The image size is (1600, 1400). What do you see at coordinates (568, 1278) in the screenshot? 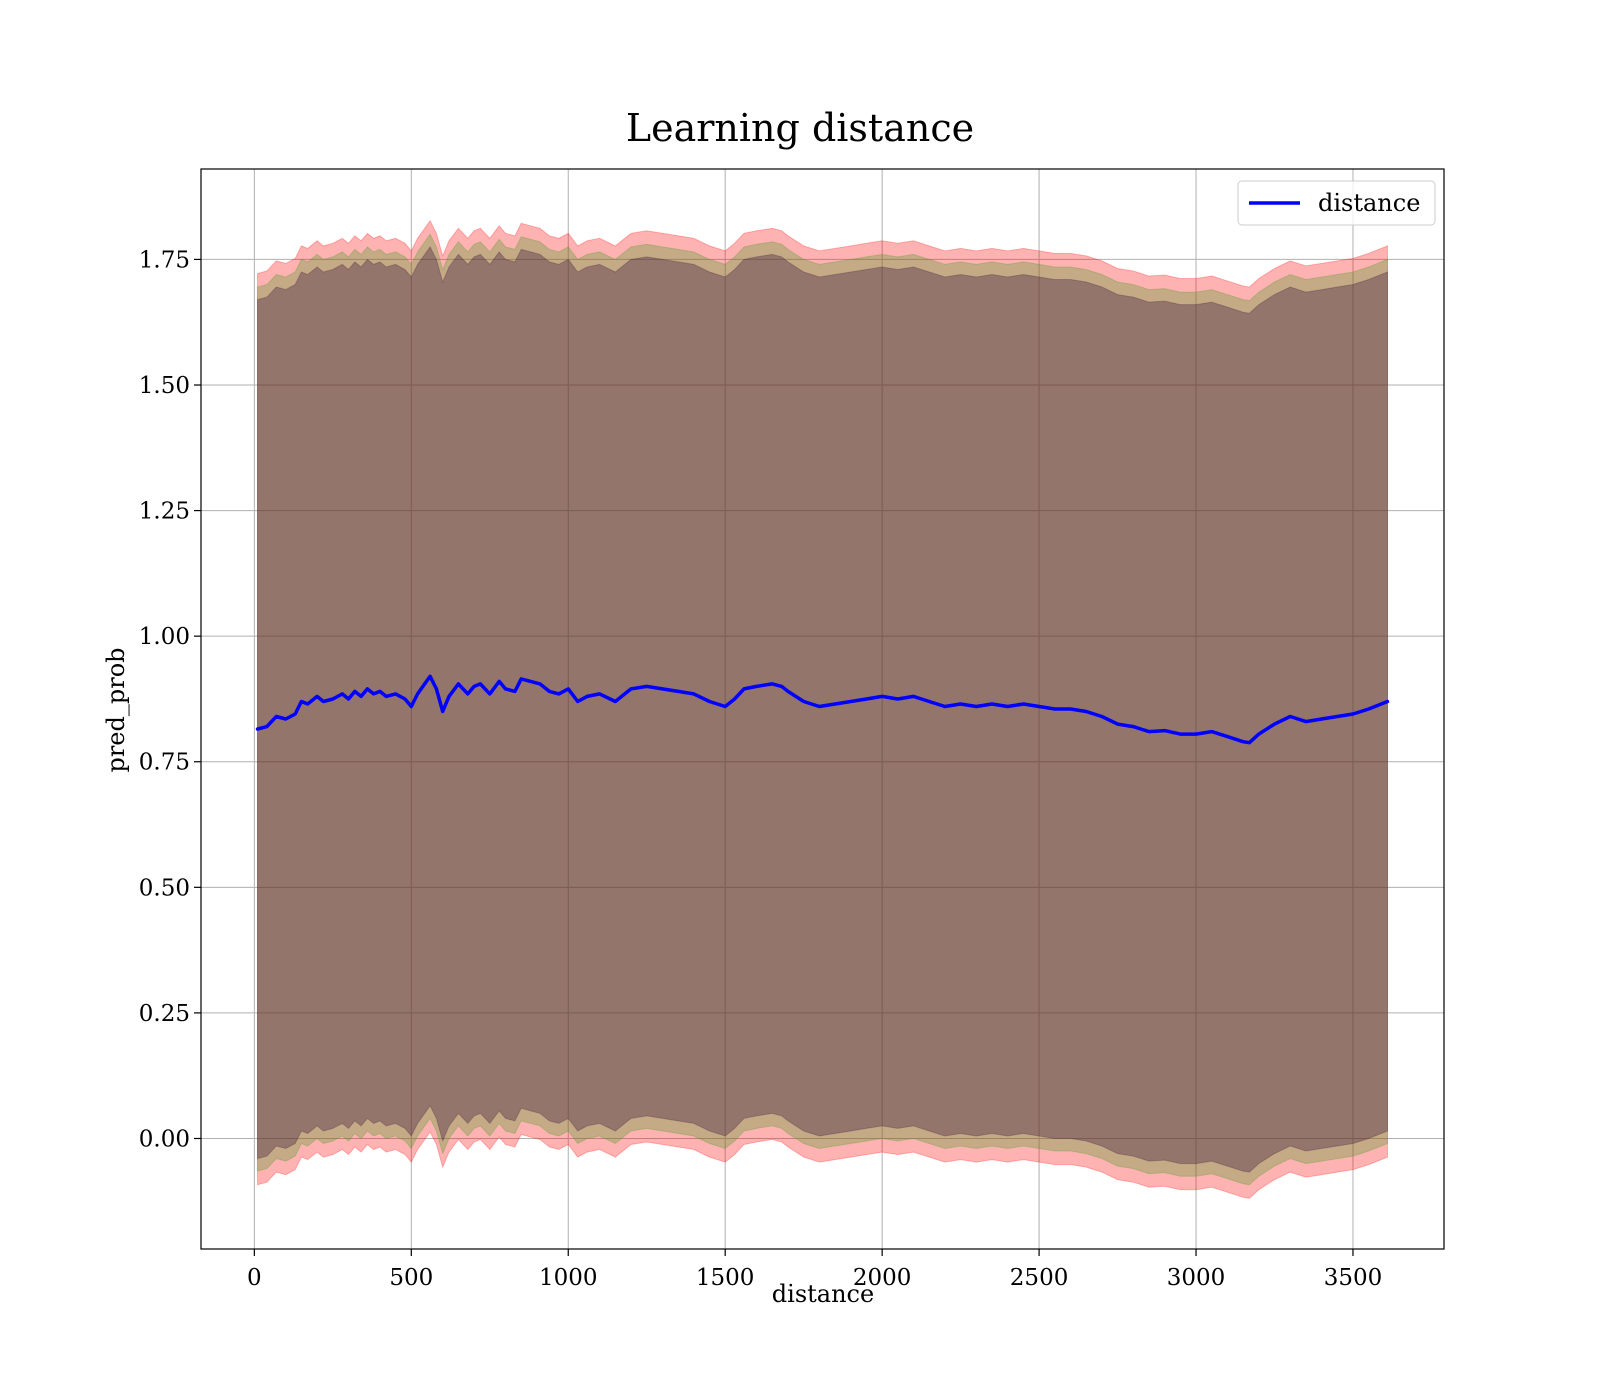
I see `x-tick-label: 1000` at bounding box center [568, 1278].